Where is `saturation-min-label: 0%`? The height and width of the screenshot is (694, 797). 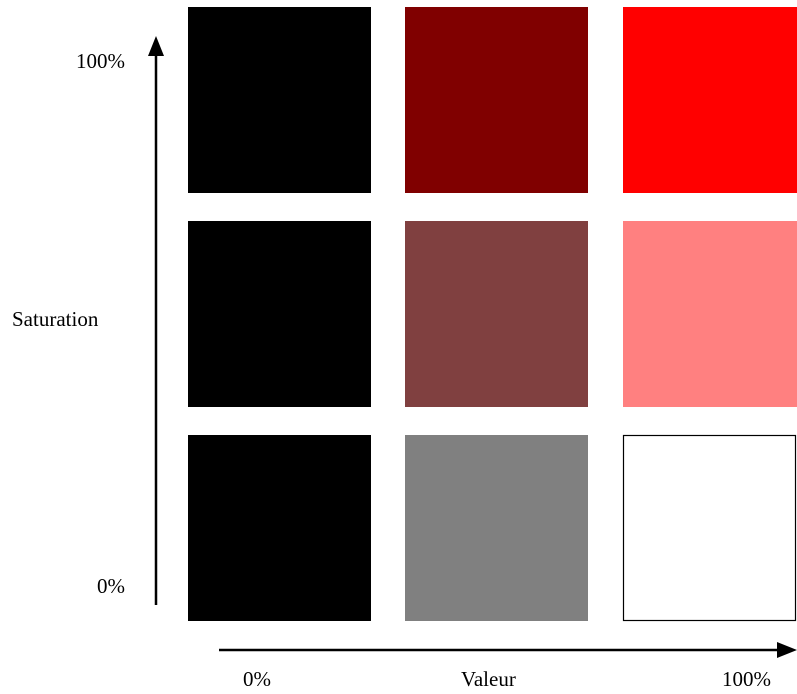
saturation-min-label: 0% is located at coordinates (111, 586).